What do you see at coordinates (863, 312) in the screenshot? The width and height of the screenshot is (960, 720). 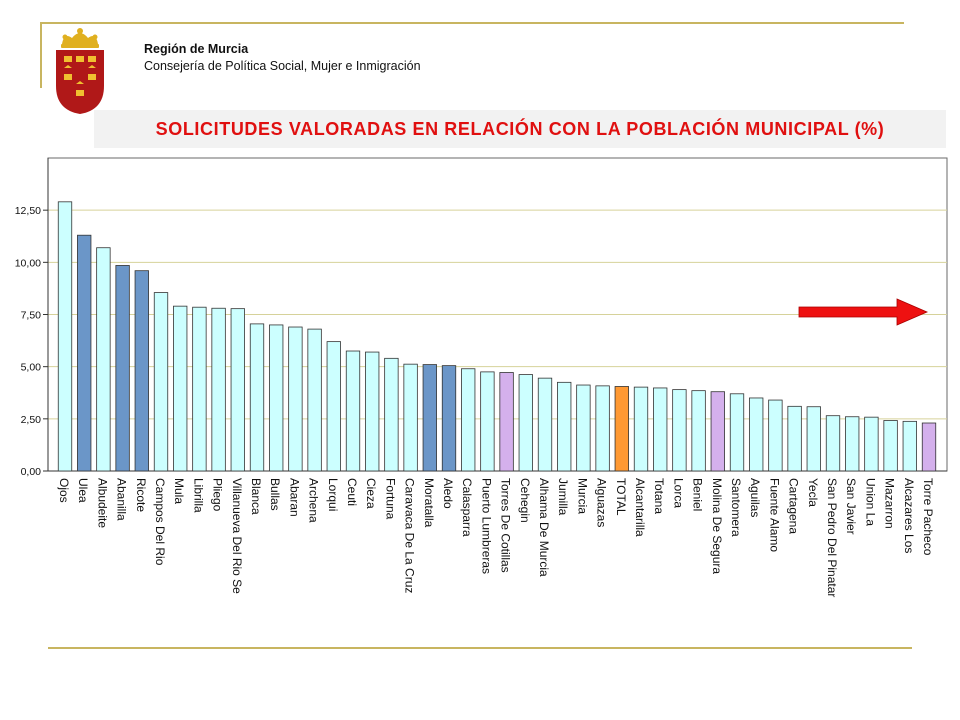 I see `arrow-icon` at bounding box center [863, 312].